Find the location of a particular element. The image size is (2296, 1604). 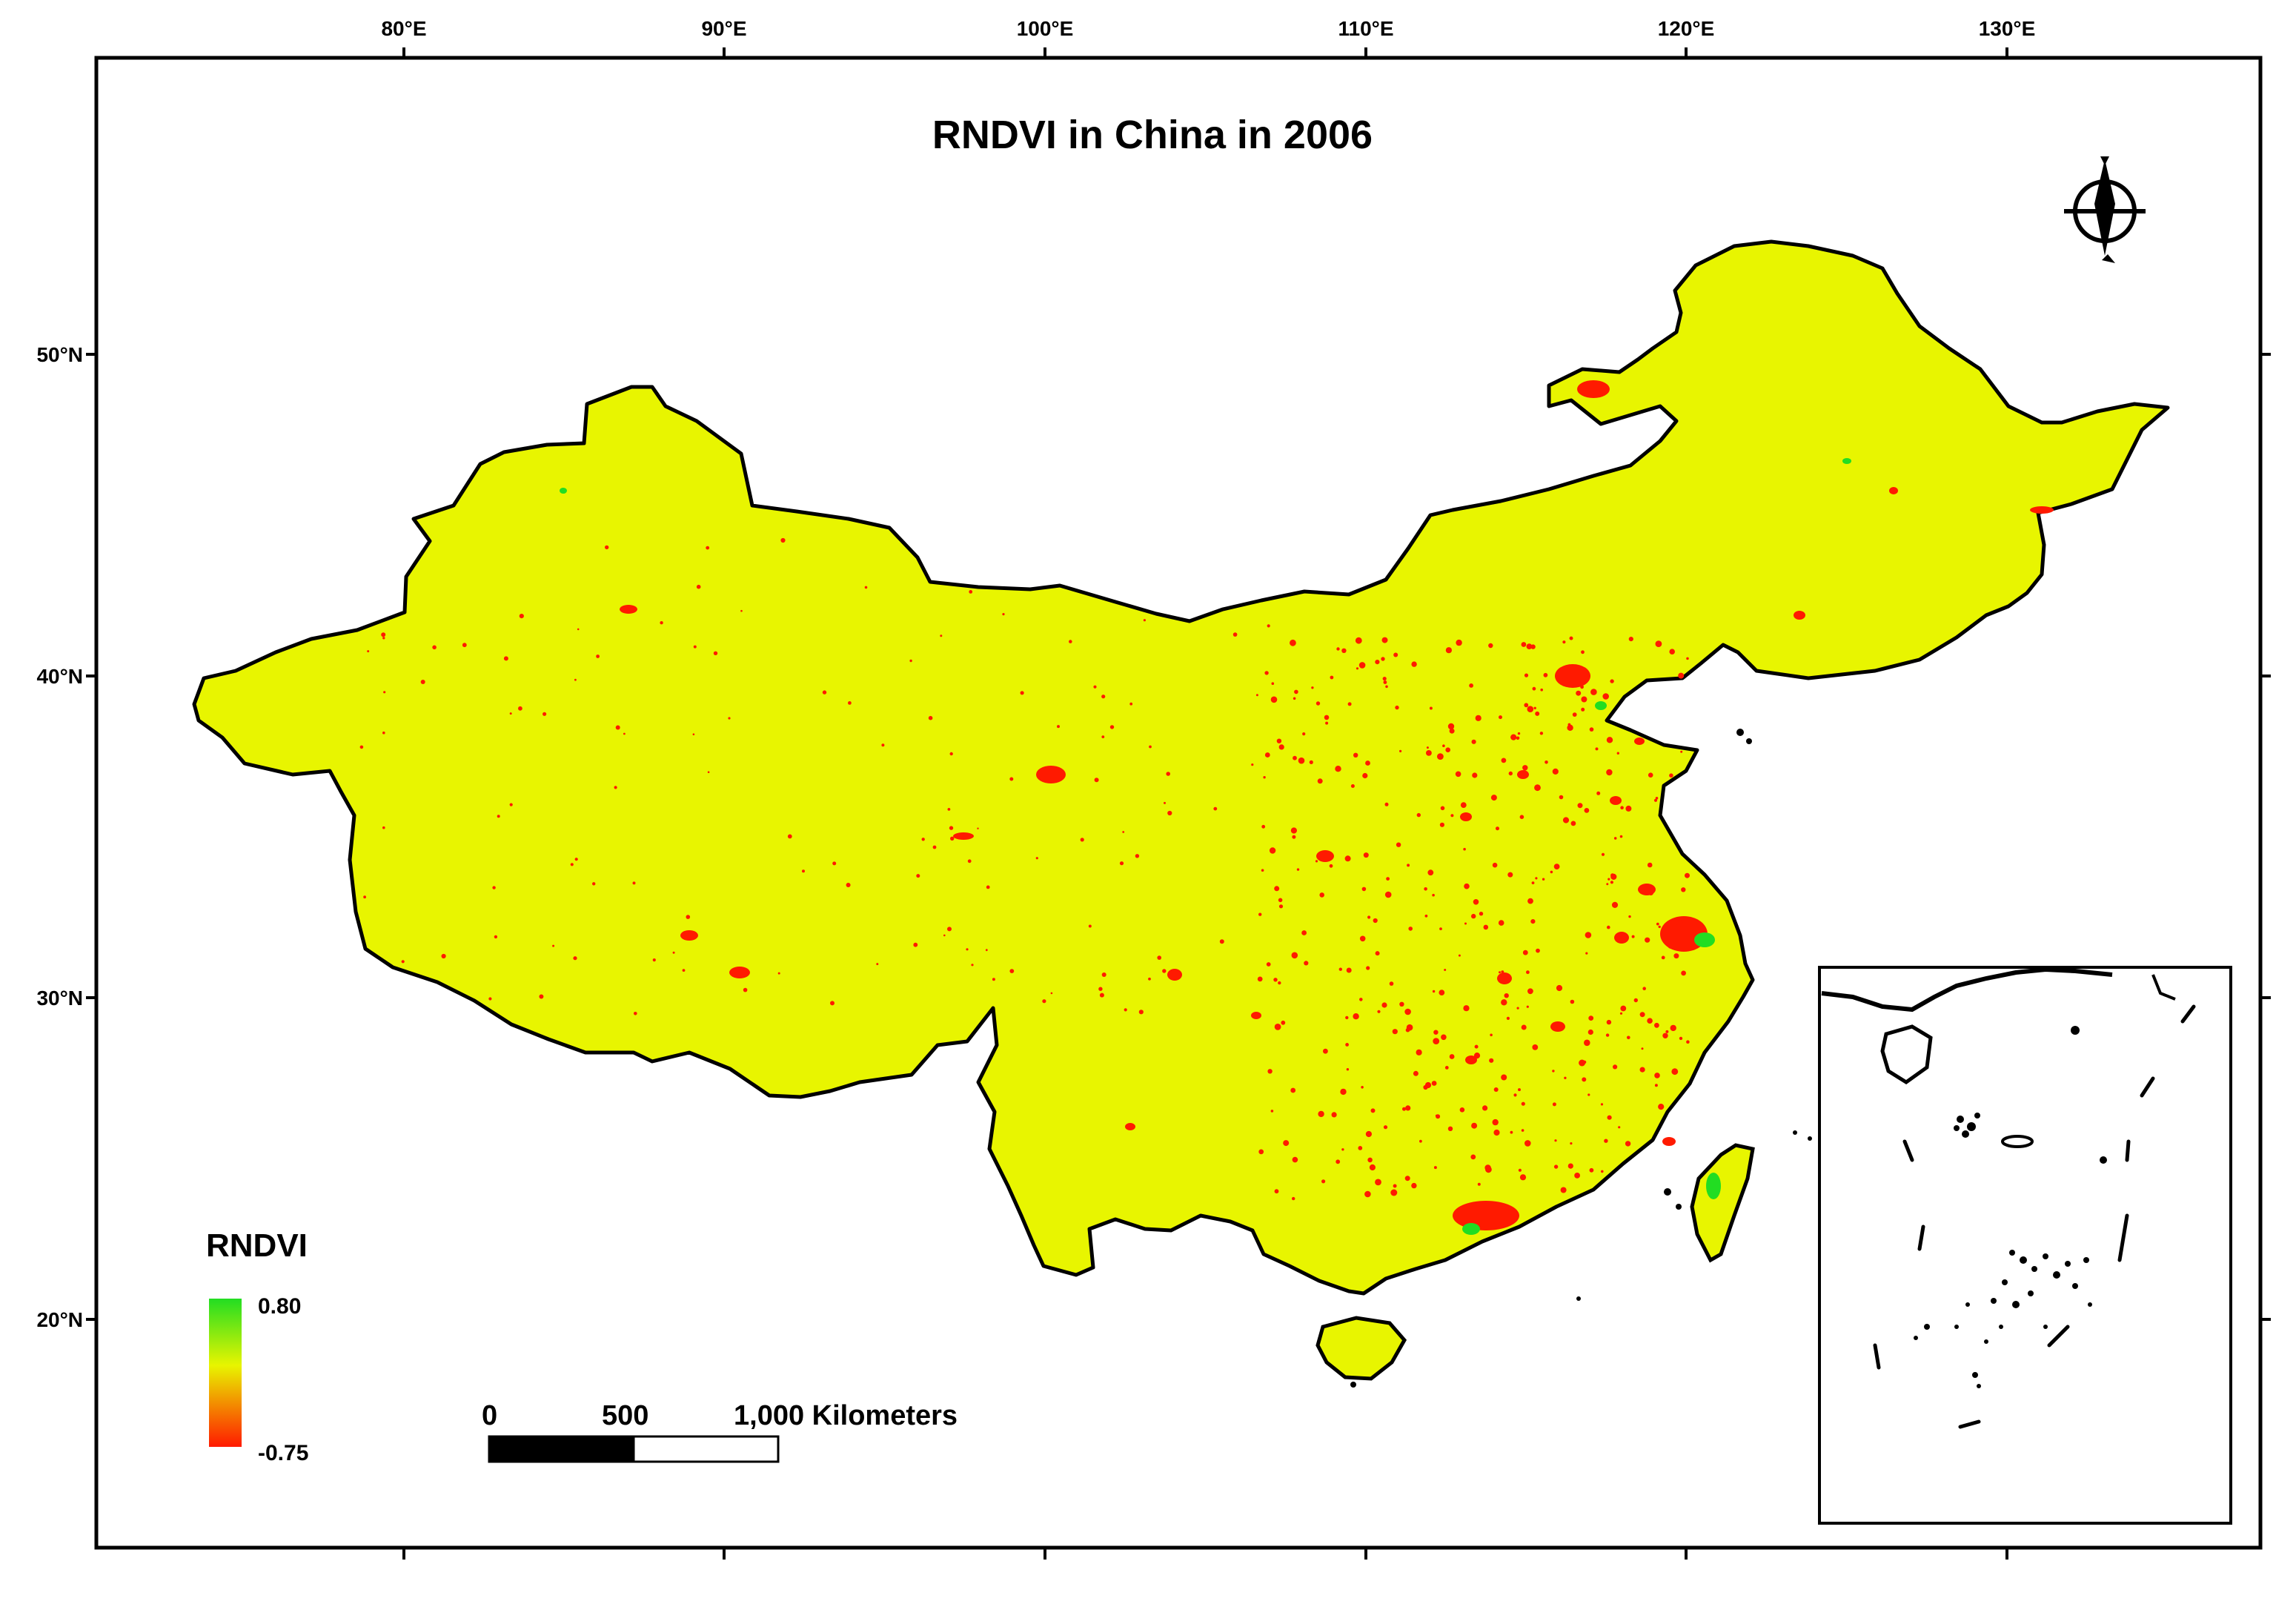

legend: RNDVI 0.80 -0.75 is located at coordinates (257, 1346).